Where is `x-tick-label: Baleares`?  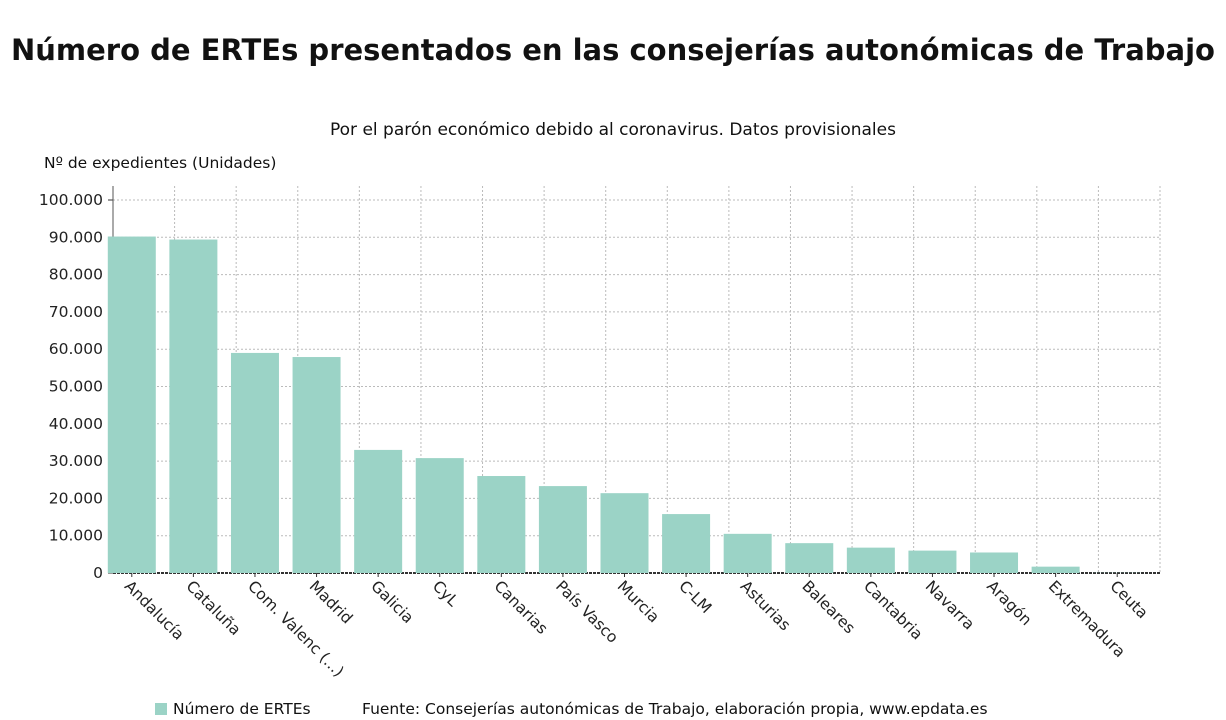 x-tick-label: Baleares is located at coordinates (828, 607).